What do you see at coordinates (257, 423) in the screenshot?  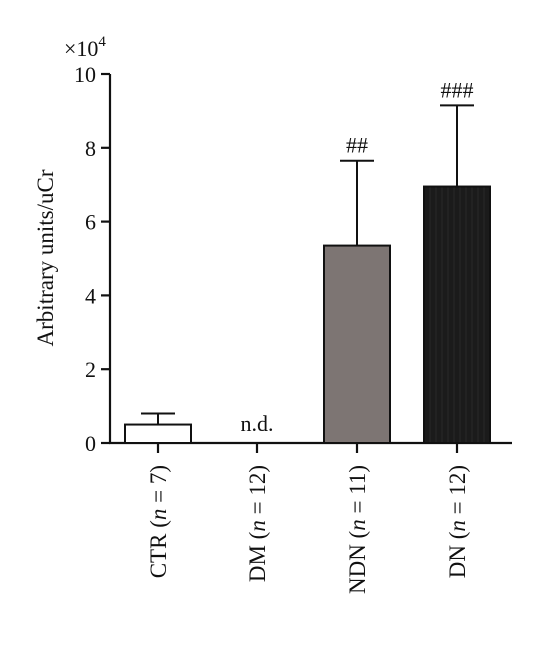 I see `significance-label: n.d.` at bounding box center [257, 423].